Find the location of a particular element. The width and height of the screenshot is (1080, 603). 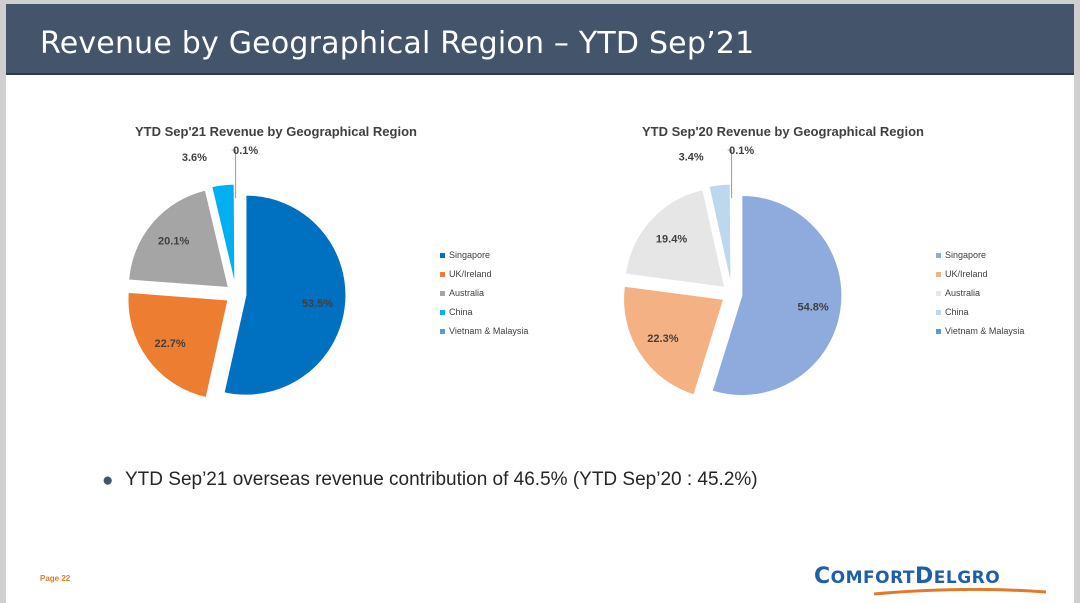

logo-text: ELGRO is located at coordinates (967, 578).